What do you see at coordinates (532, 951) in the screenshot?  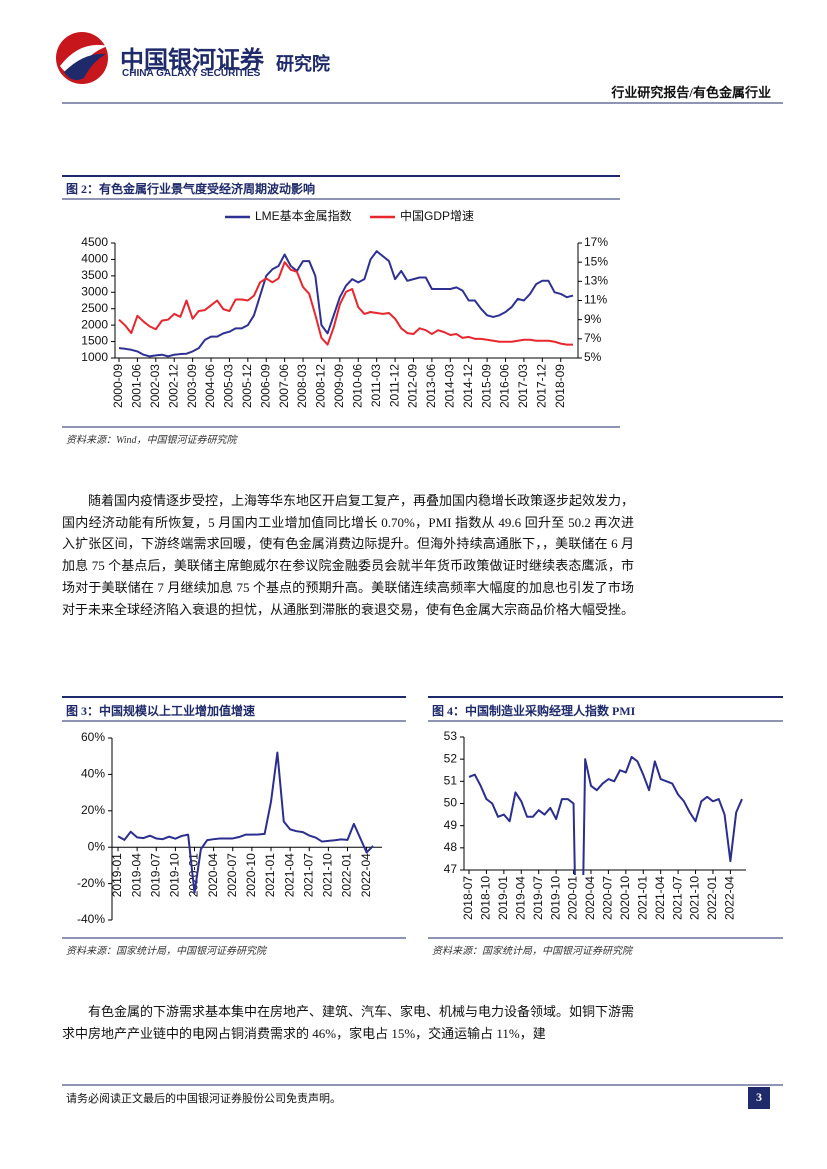 I see `figure-source: 资料来源：国家统计局，中国银河证券研究院` at bounding box center [532, 951].